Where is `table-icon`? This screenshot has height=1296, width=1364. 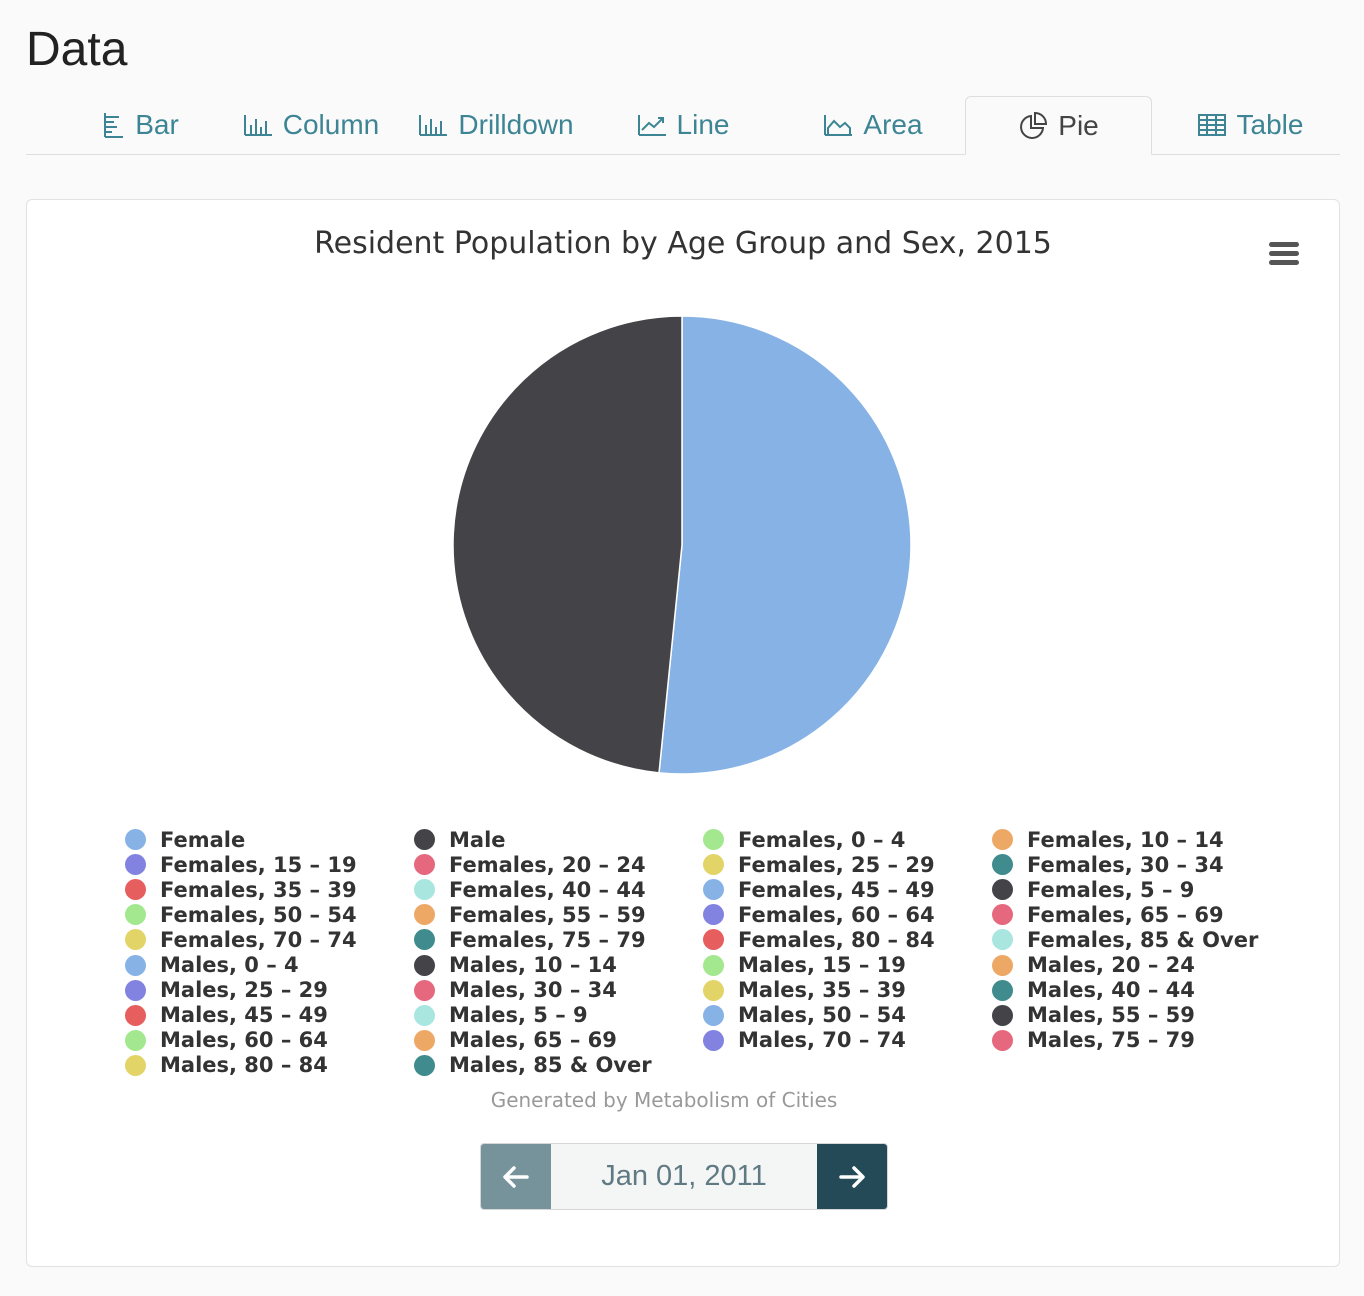 table-icon is located at coordinates (1212, 125).